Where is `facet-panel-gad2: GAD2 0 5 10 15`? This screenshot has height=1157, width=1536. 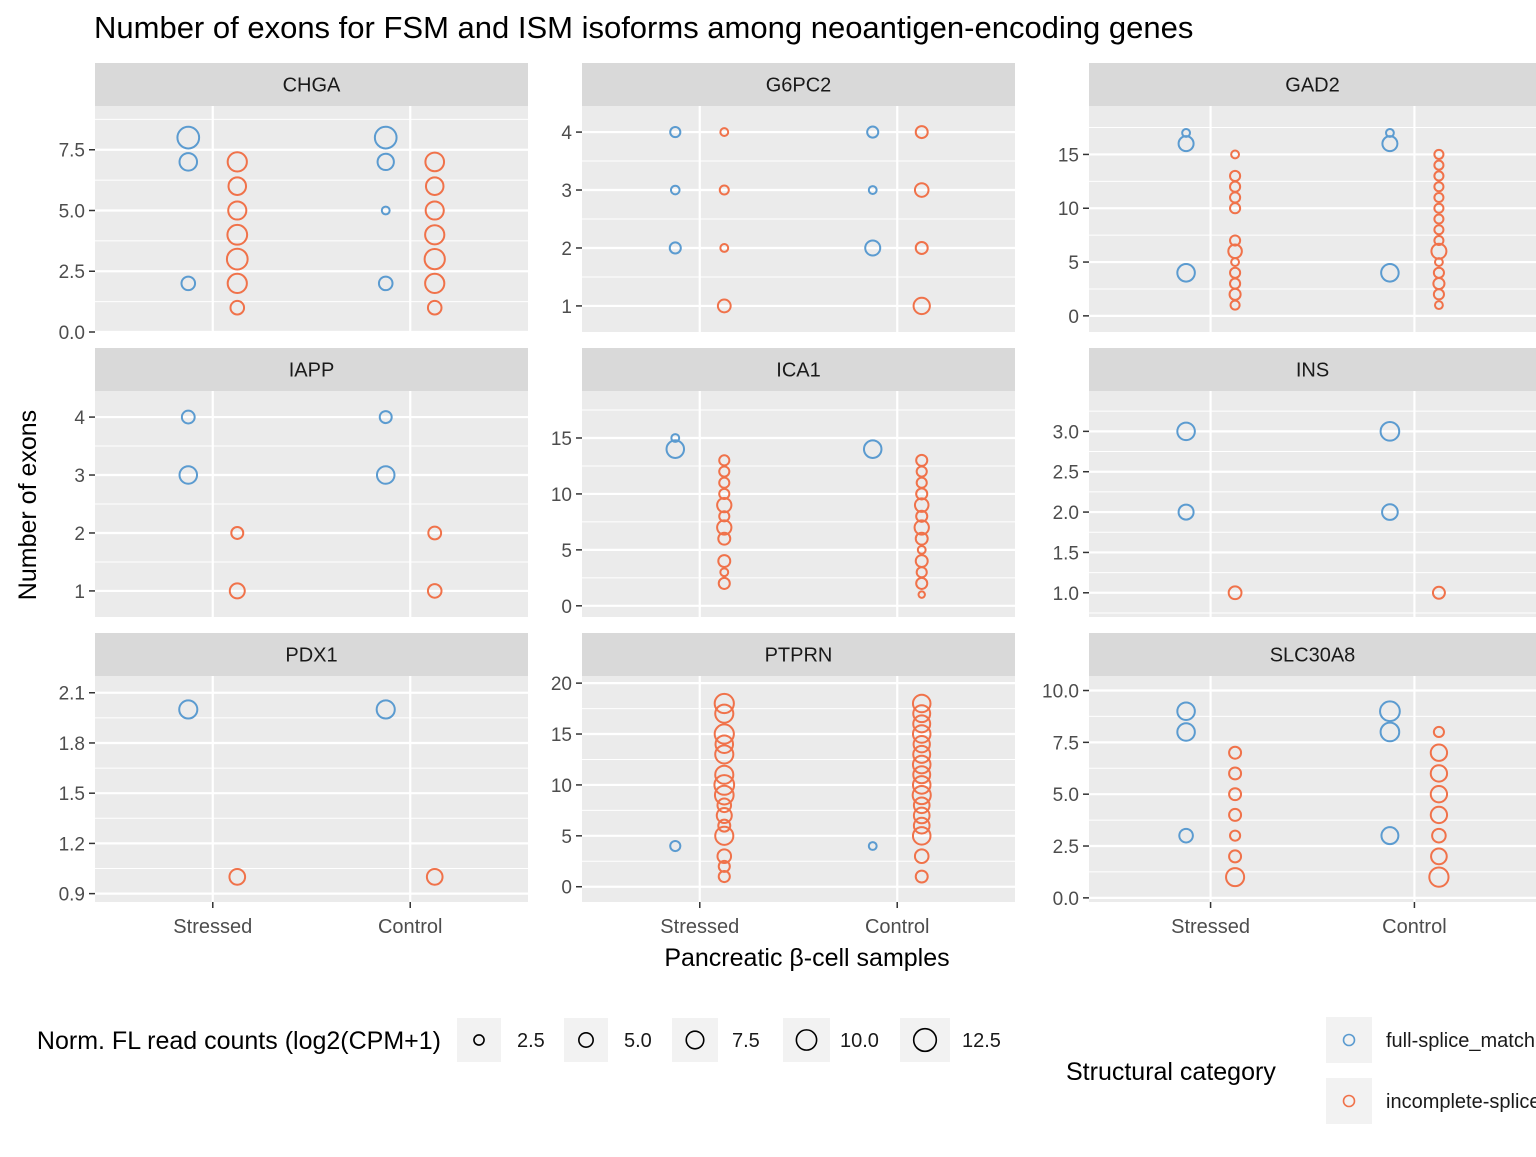
facet-panel-gad2: GAD2 0 5 10 15 is located at coordinates (1297, 197).